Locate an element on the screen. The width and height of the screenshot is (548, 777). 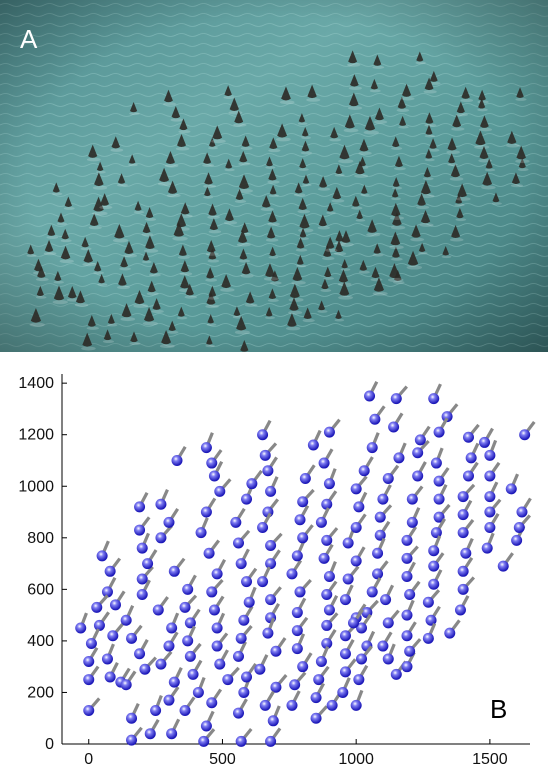
panel-b-label: B is located at coordinates (498, 709).